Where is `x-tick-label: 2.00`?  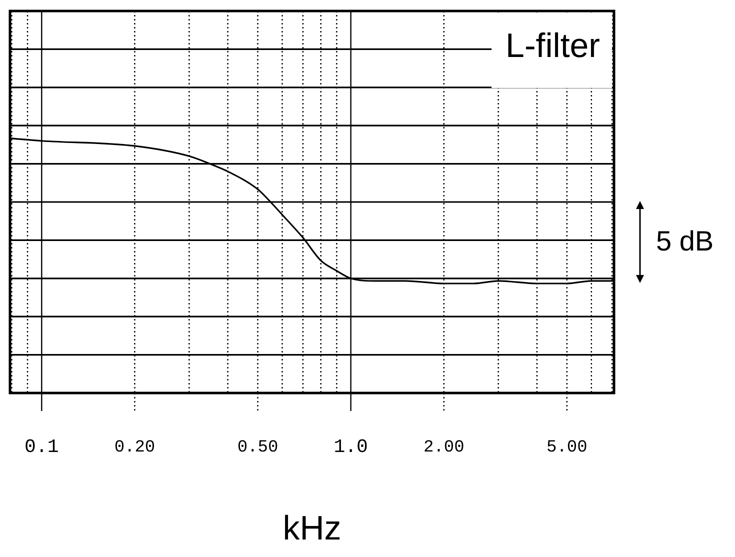
x-tick-label: 2.00 is located at coordinates (443, 448).